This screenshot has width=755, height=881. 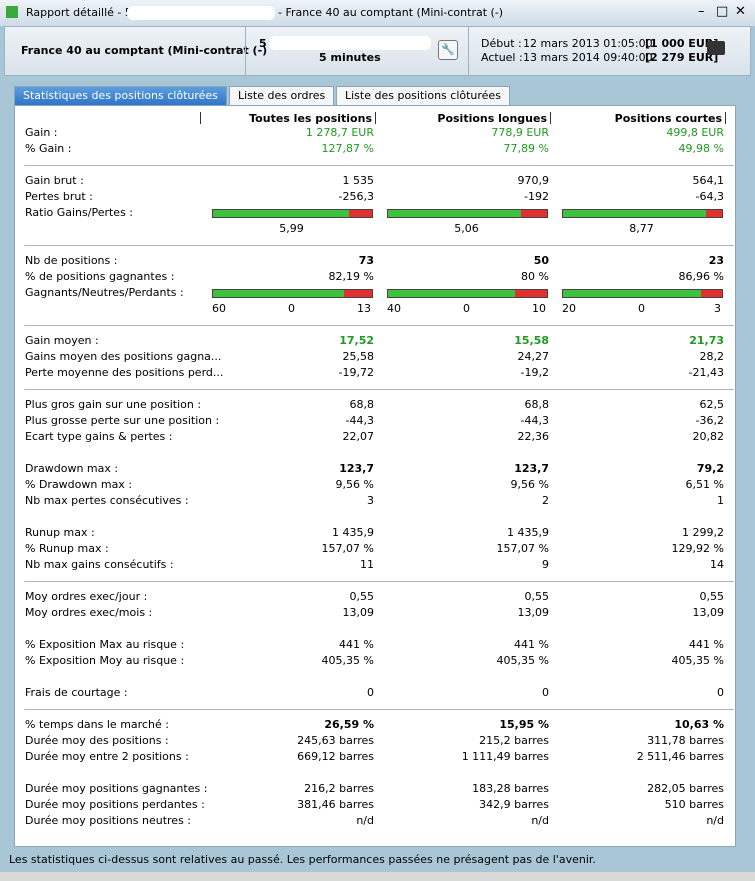 I want to click on row-label: Ratio Gains/Pertes :, so click(x=79, y=212).